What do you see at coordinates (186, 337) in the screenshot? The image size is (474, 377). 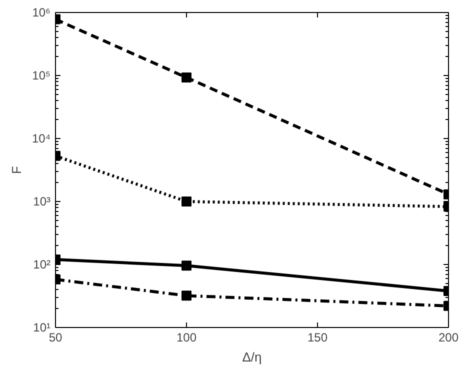 I see `x-tick-label: 100` at bounding box center [186, 337].